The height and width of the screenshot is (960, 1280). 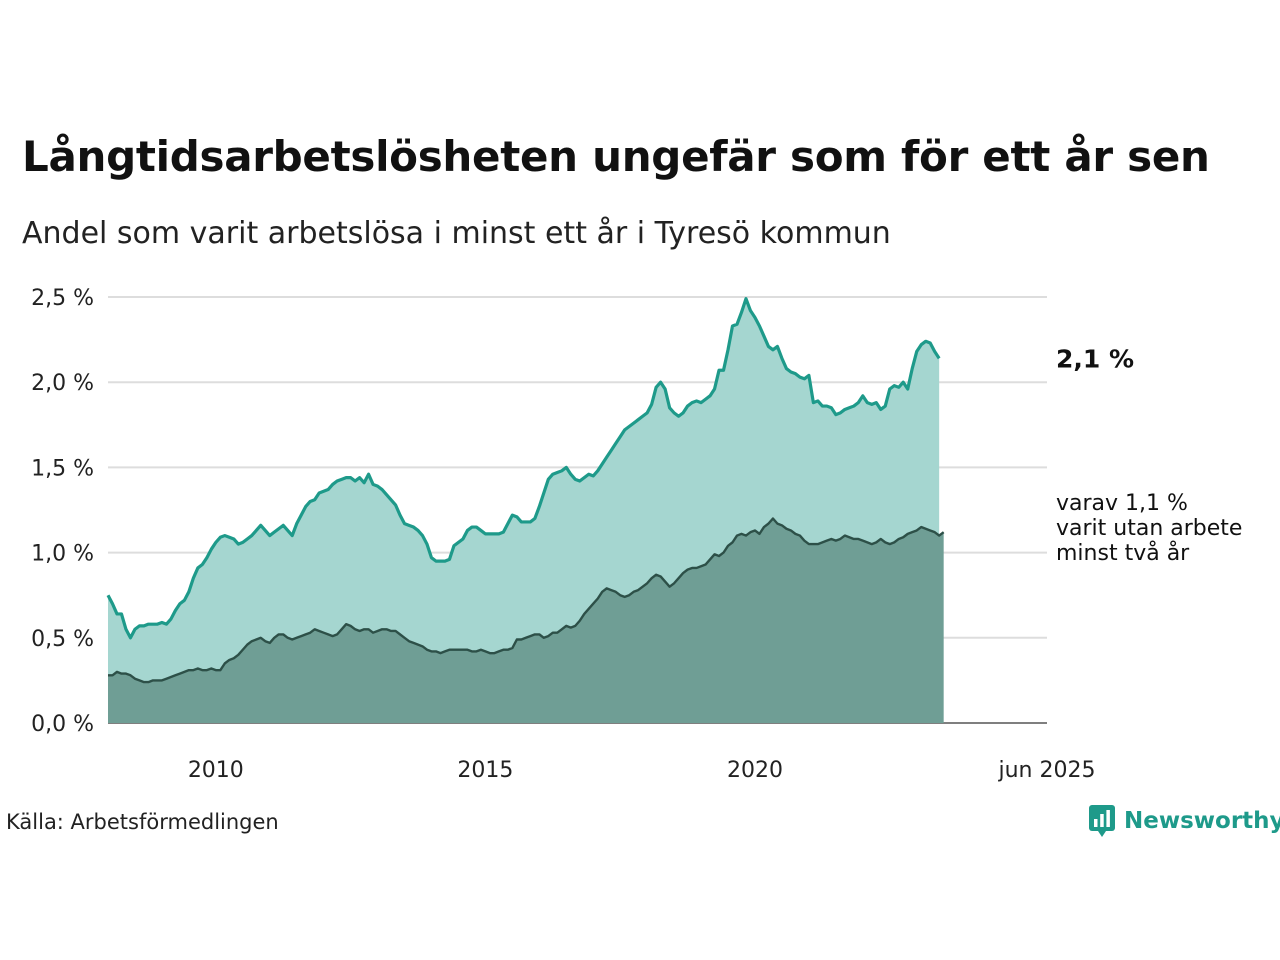 I want to click on brand-logo: Newsworthy, so click(x=1184, y=821).